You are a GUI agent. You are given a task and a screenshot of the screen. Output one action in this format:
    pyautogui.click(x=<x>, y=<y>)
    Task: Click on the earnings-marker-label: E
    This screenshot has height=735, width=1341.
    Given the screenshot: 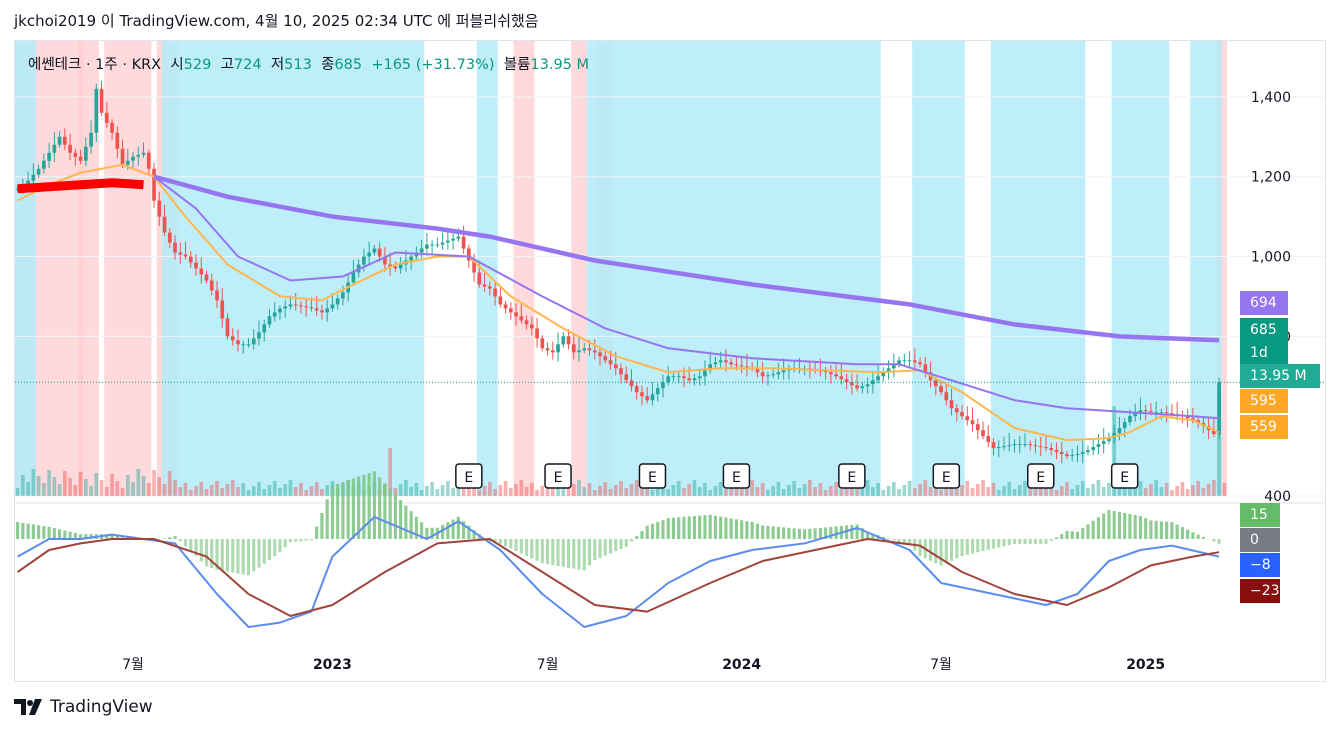 What is the action you would take?
    pyautogui.click(x=851, y=478)
    